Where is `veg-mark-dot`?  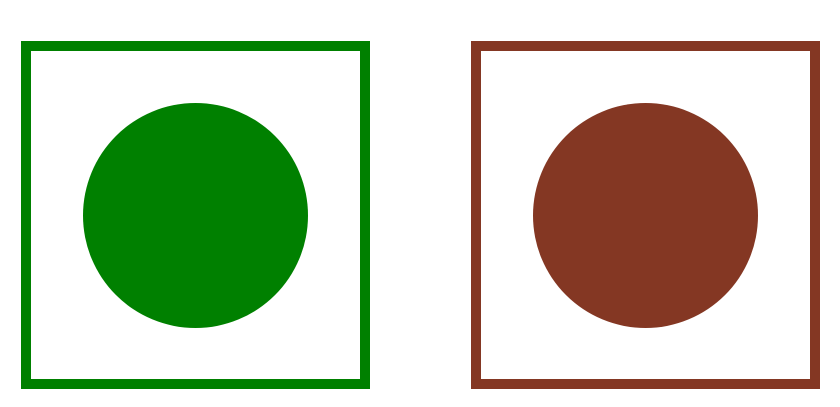 veg-mark-dot is located at coordinates (195, 215).